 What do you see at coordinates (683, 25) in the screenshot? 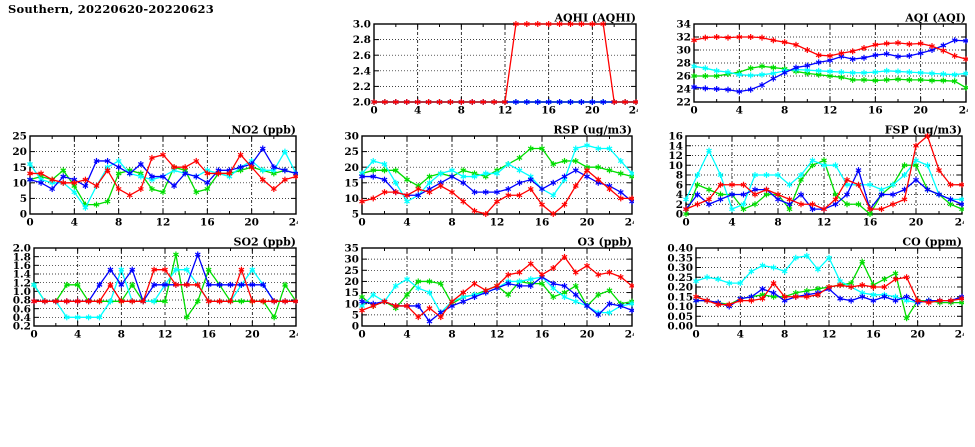
I see `svg-text: 34` at bounding box center [683, 25].